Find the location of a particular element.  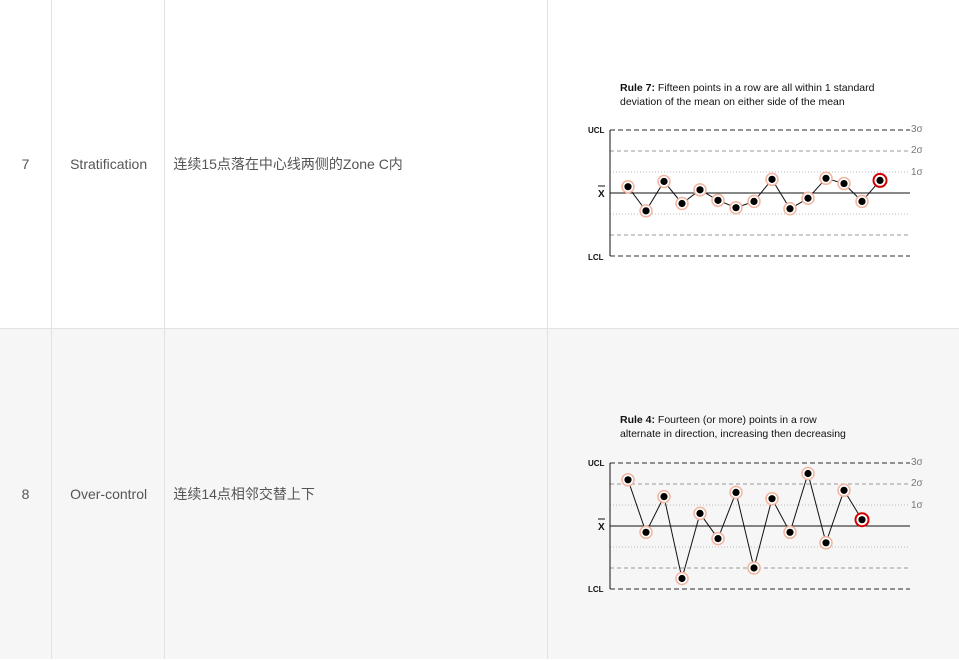

rule-number: 7 is located at coordinates (26, 164).